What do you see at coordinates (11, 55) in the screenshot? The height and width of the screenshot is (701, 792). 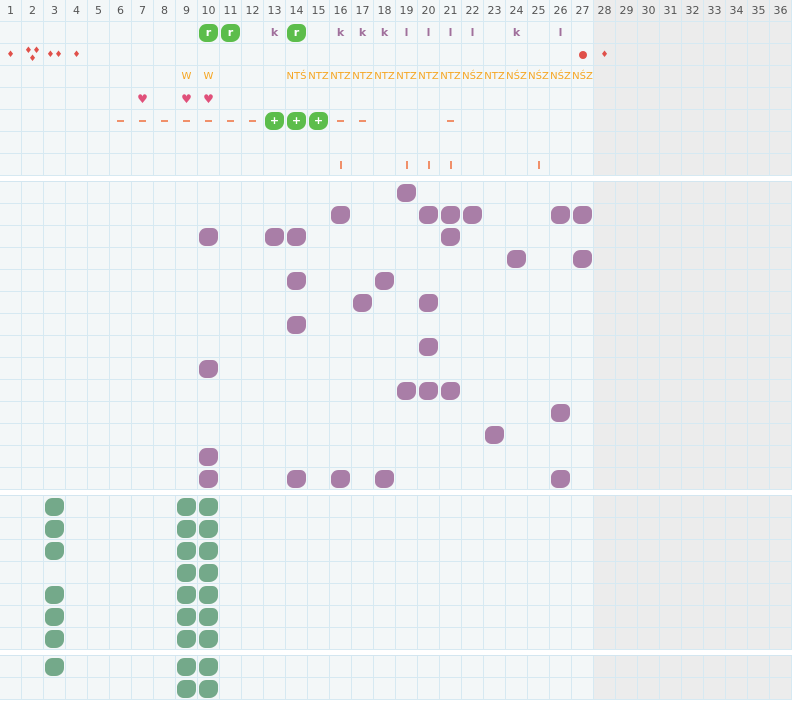 I see `grid-cell: ♦` at bounding box center [11, 55].